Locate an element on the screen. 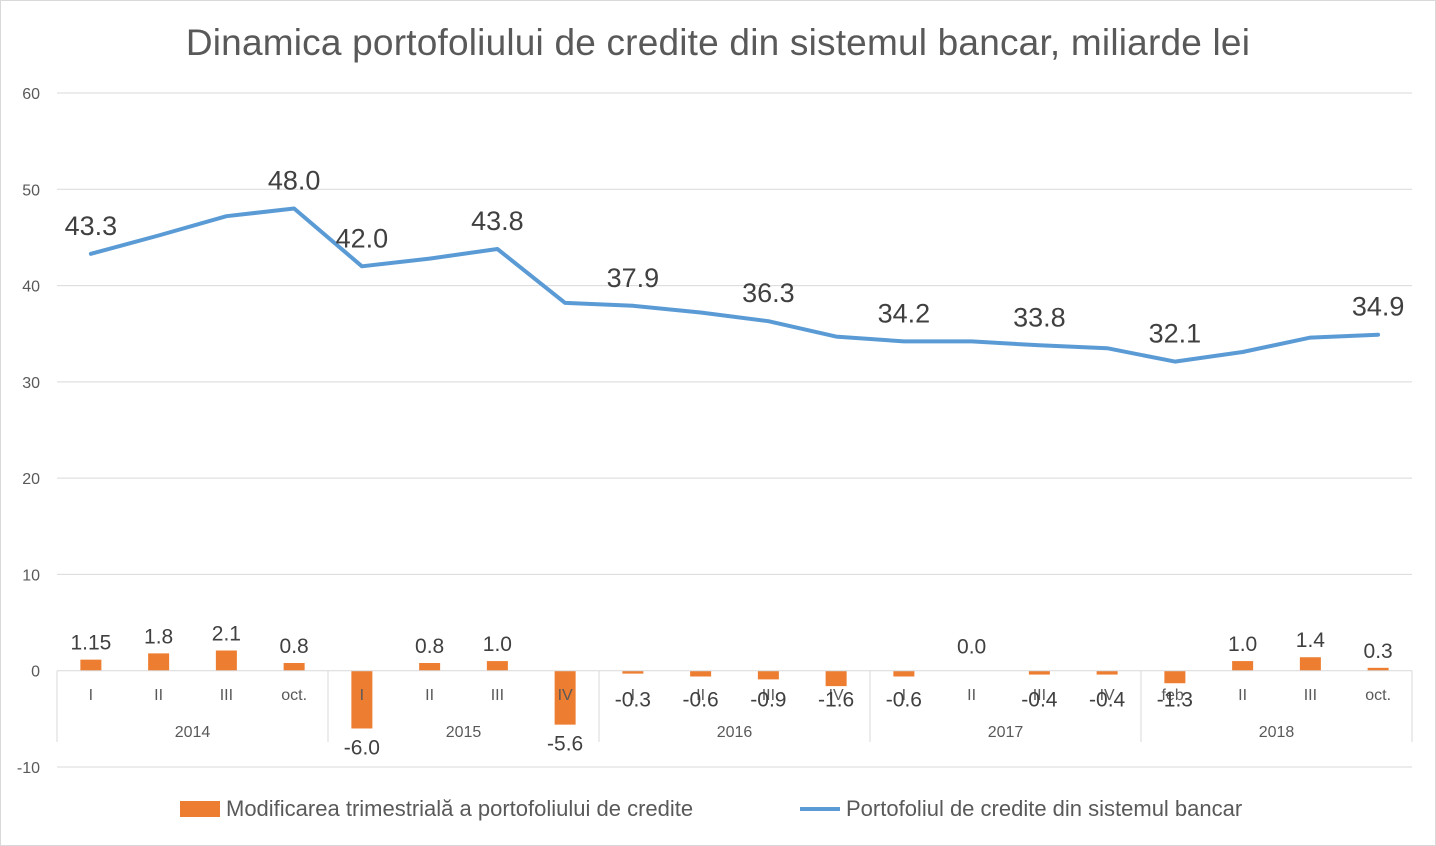  line-data-label: 34.9 is located at coordinates (1378, 307).